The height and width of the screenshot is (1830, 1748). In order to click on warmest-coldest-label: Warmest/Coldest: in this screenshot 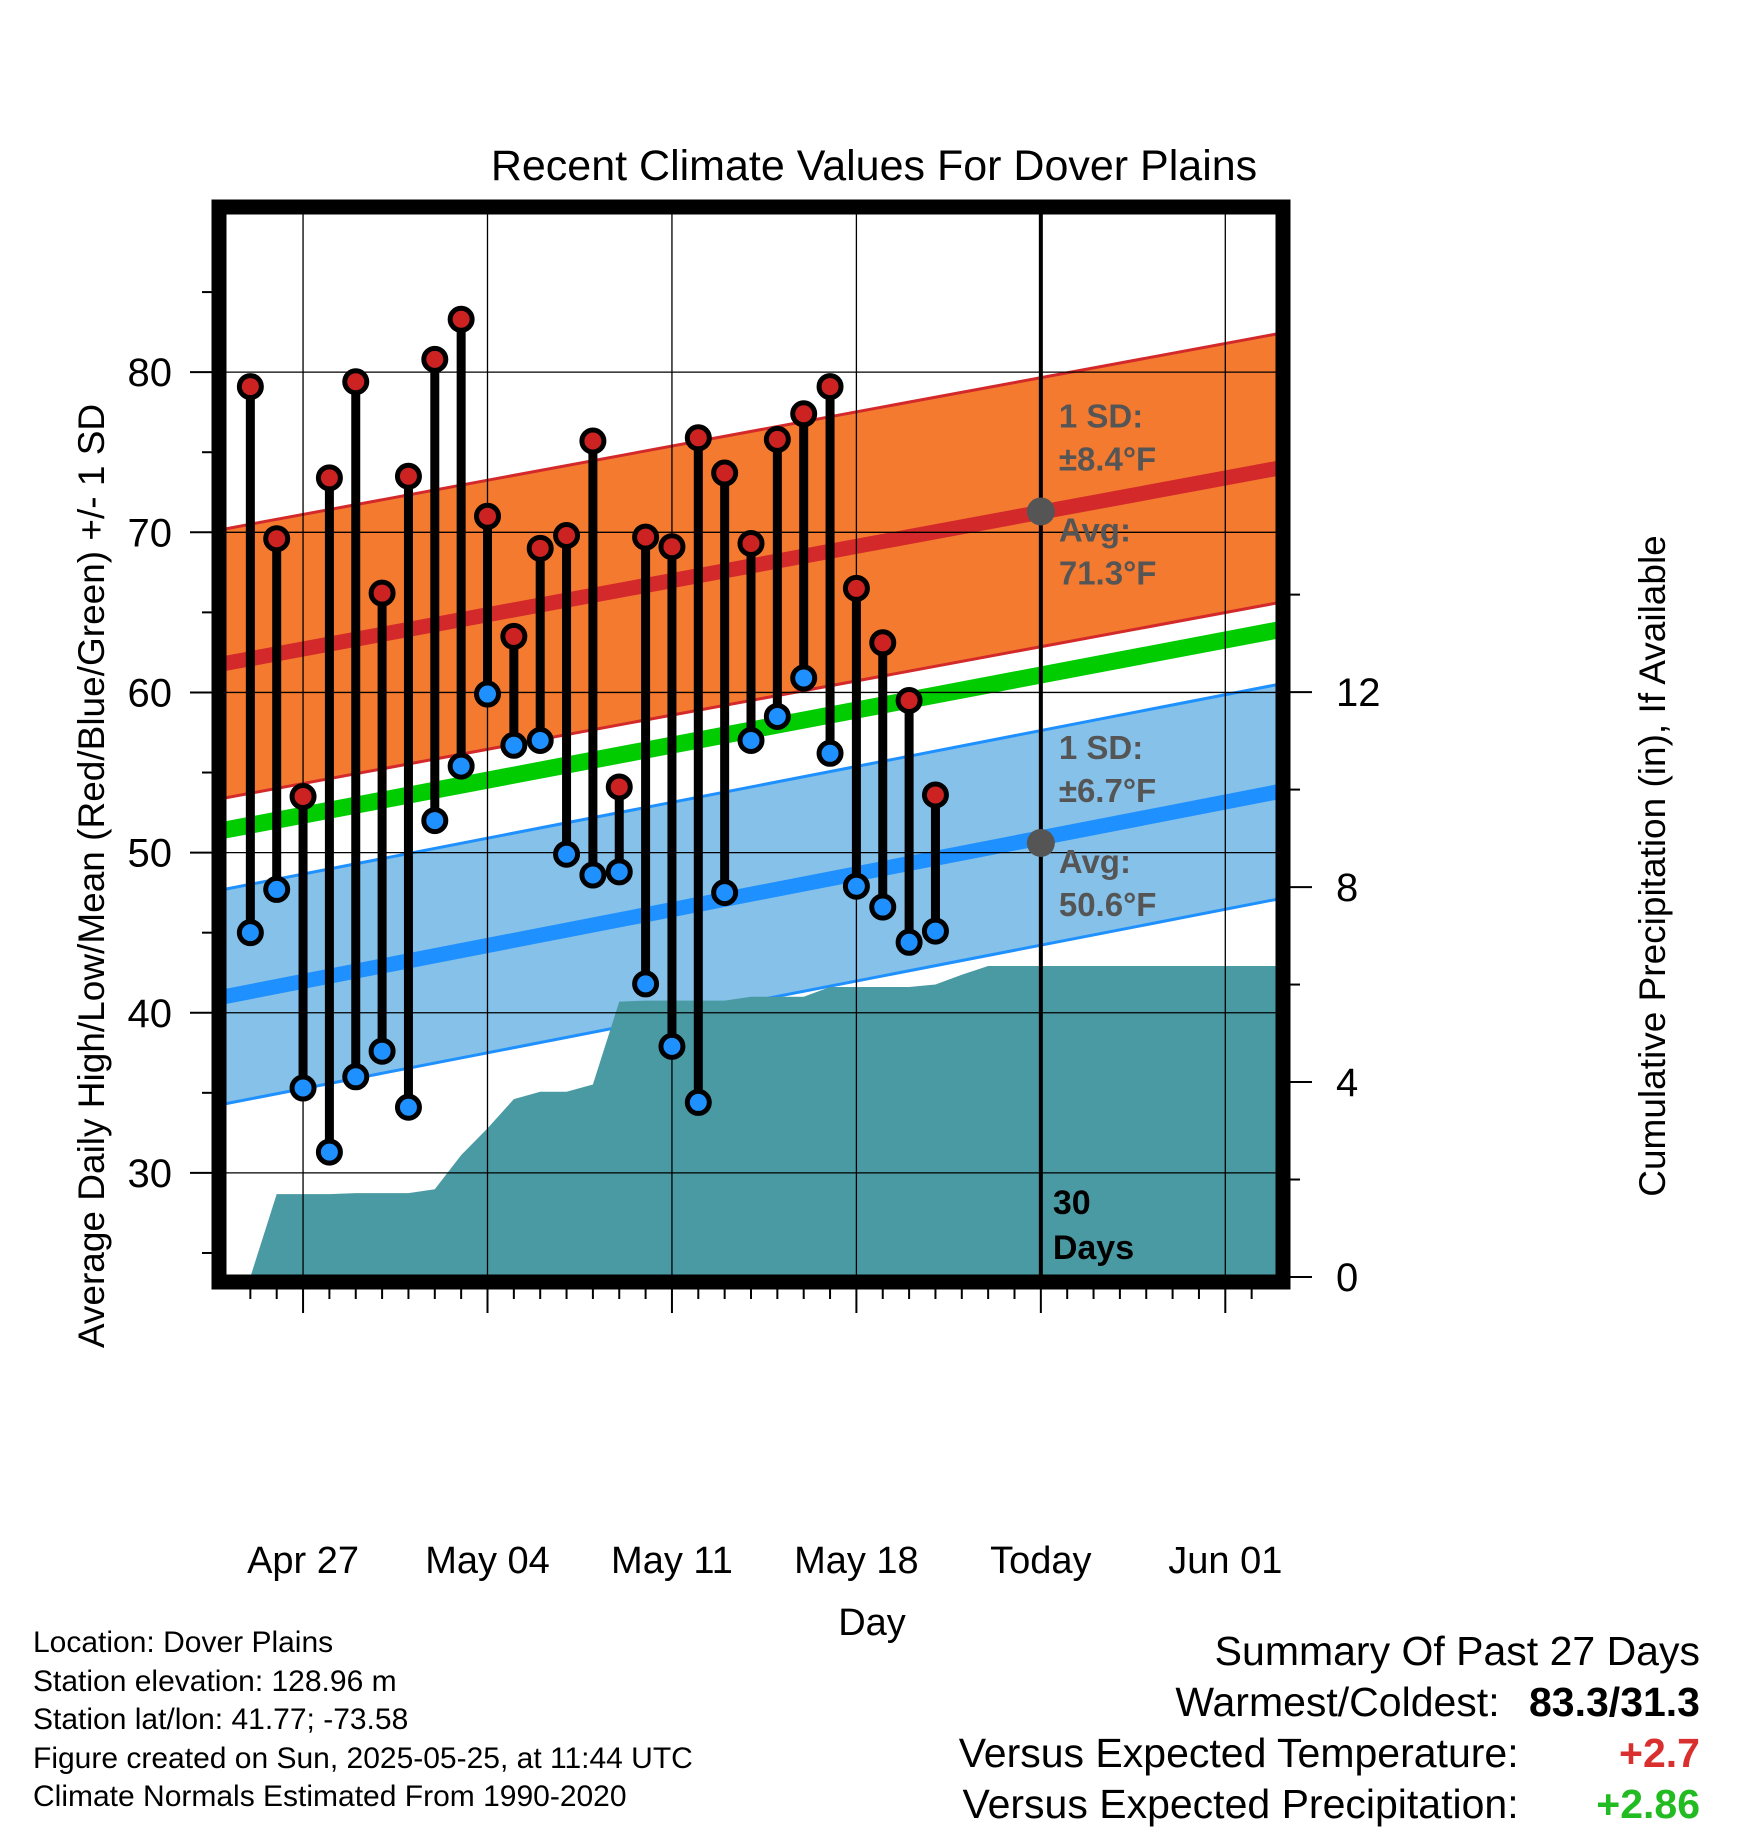, I will do `click(1337, 1702)`.